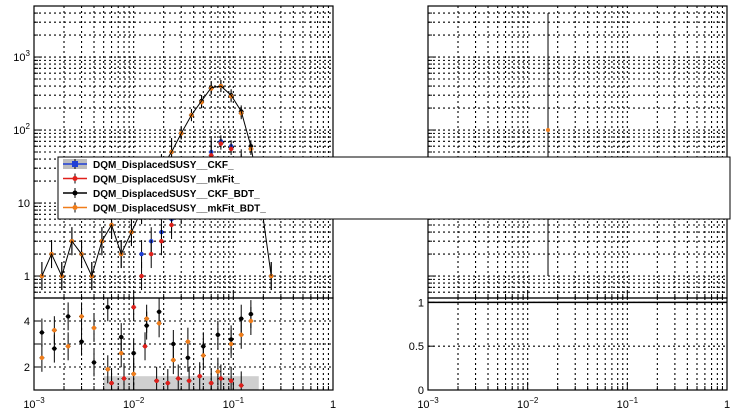  I want to click on legend-entry: DQM_DisplacedSUSY__mkFit_, so click(151, 179).